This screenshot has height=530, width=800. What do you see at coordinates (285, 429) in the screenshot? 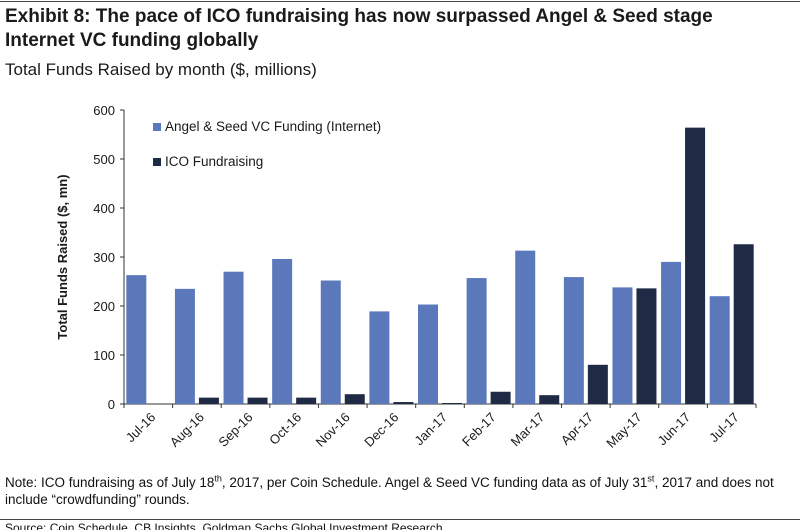
I see `x-tick-label: Oct-16` at bounding box center [285, 429].